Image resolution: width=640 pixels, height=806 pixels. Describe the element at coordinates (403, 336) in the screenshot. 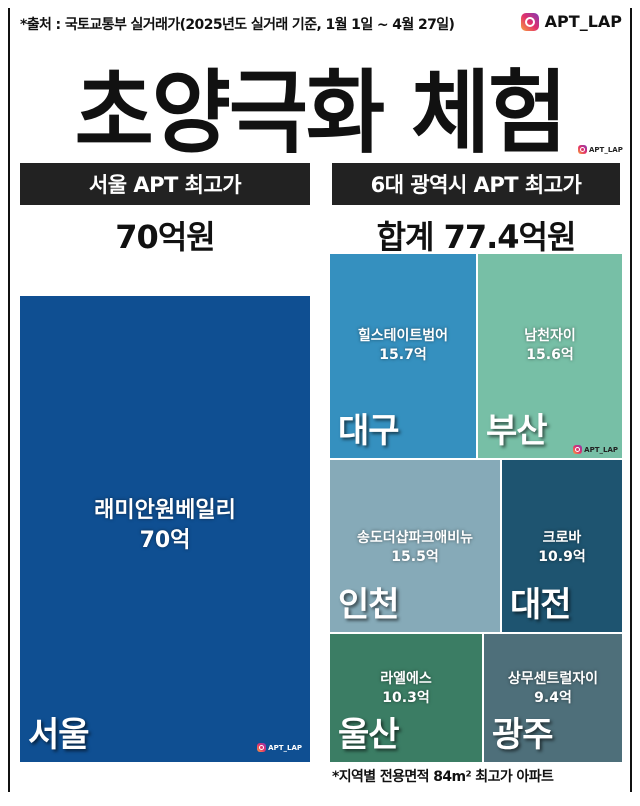

I see `apartment-name: 힐스테이트범어` at that location.